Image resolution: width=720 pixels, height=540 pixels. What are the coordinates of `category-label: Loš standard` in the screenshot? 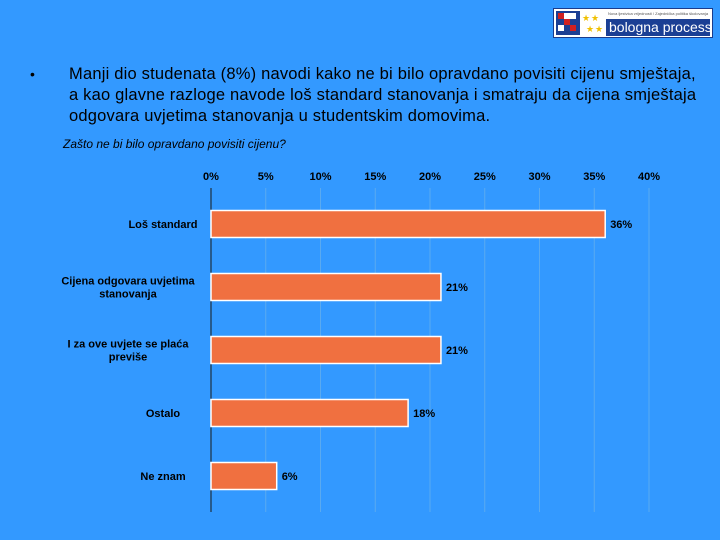 It's located at (162, 225).